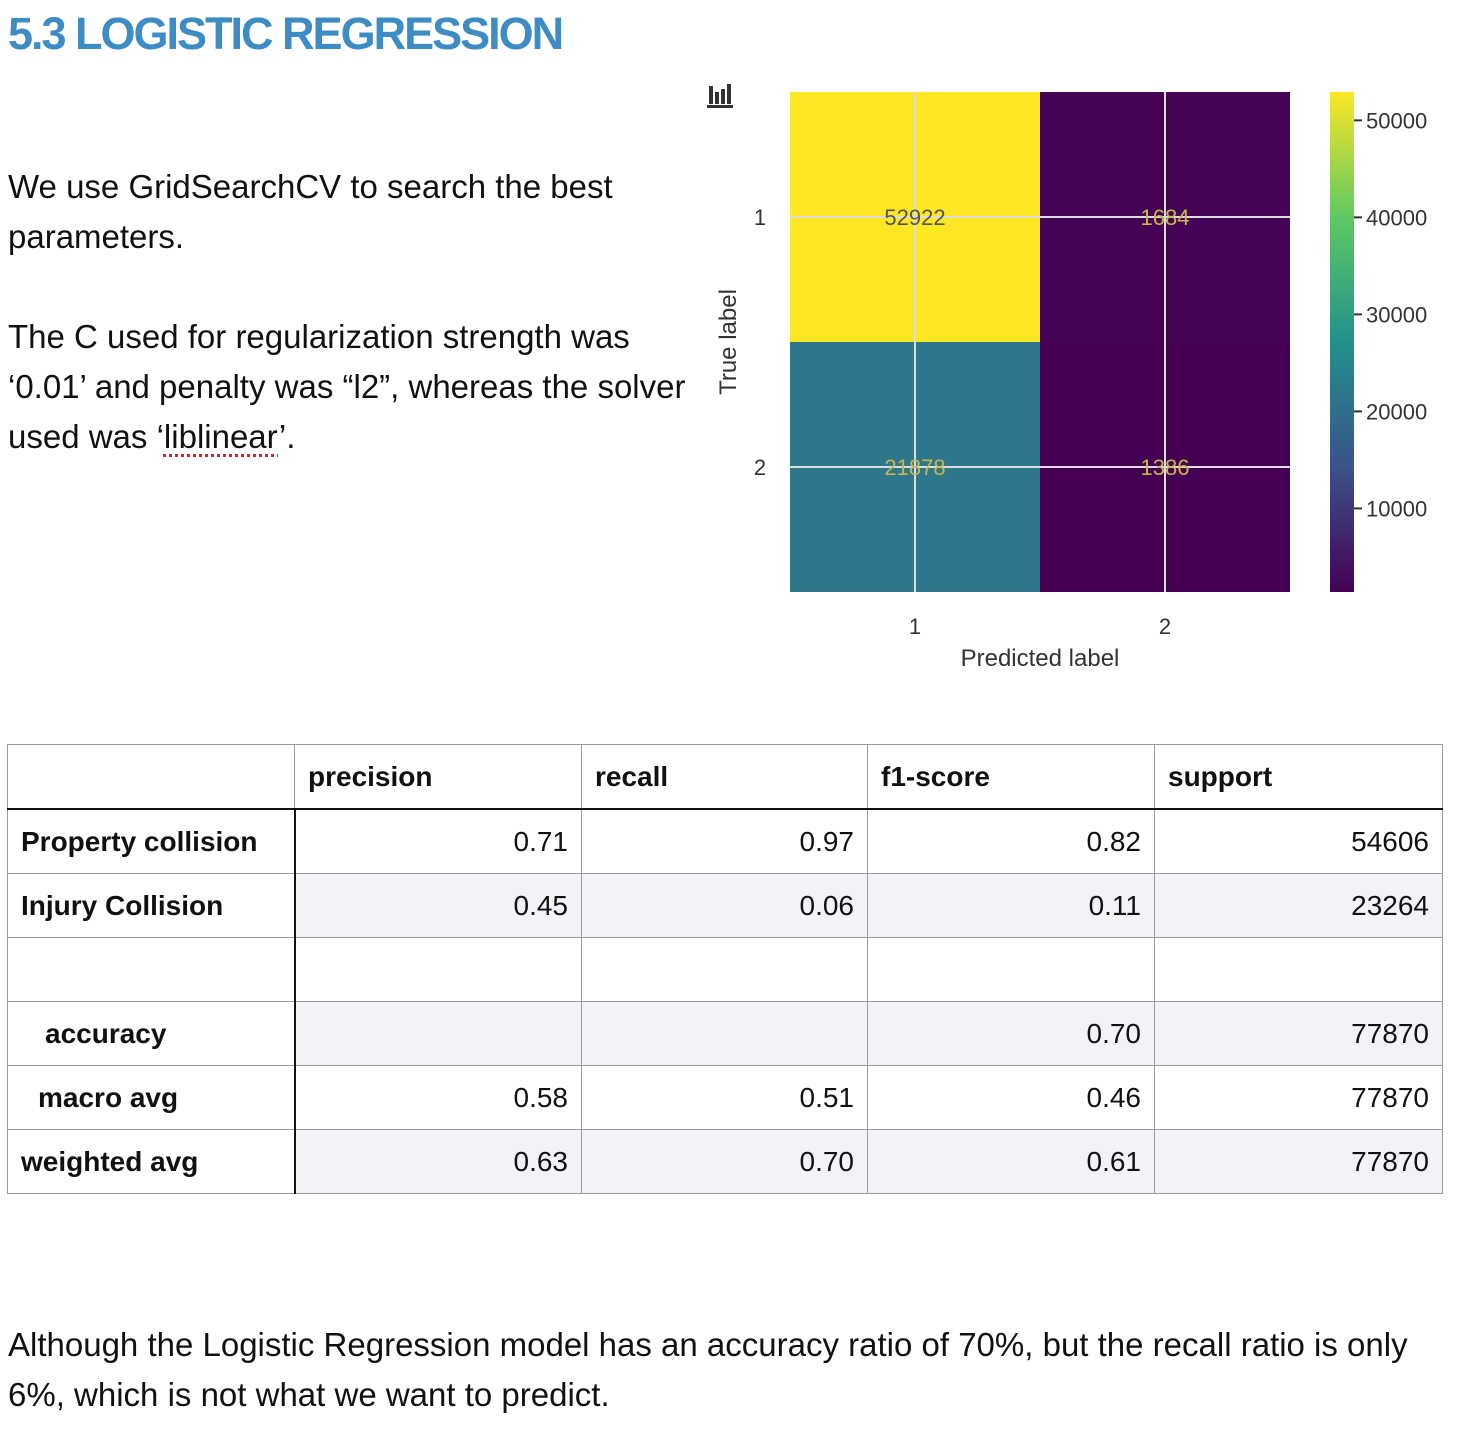 The width and height of the screenshot is (1458, 1430). What do you see at coordinates (1011, 905) in the screenshot?
I see `cell-f1-score: 0.11` at bounding box center [1011, 905].